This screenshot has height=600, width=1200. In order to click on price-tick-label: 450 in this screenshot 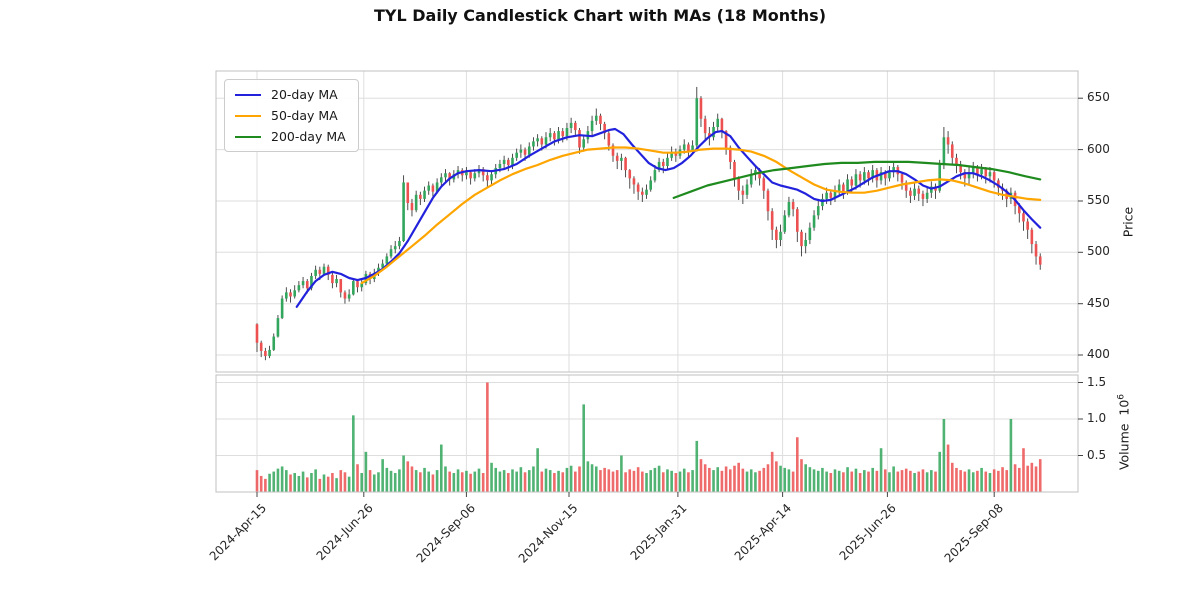, I will do `click(1098, 302)`.